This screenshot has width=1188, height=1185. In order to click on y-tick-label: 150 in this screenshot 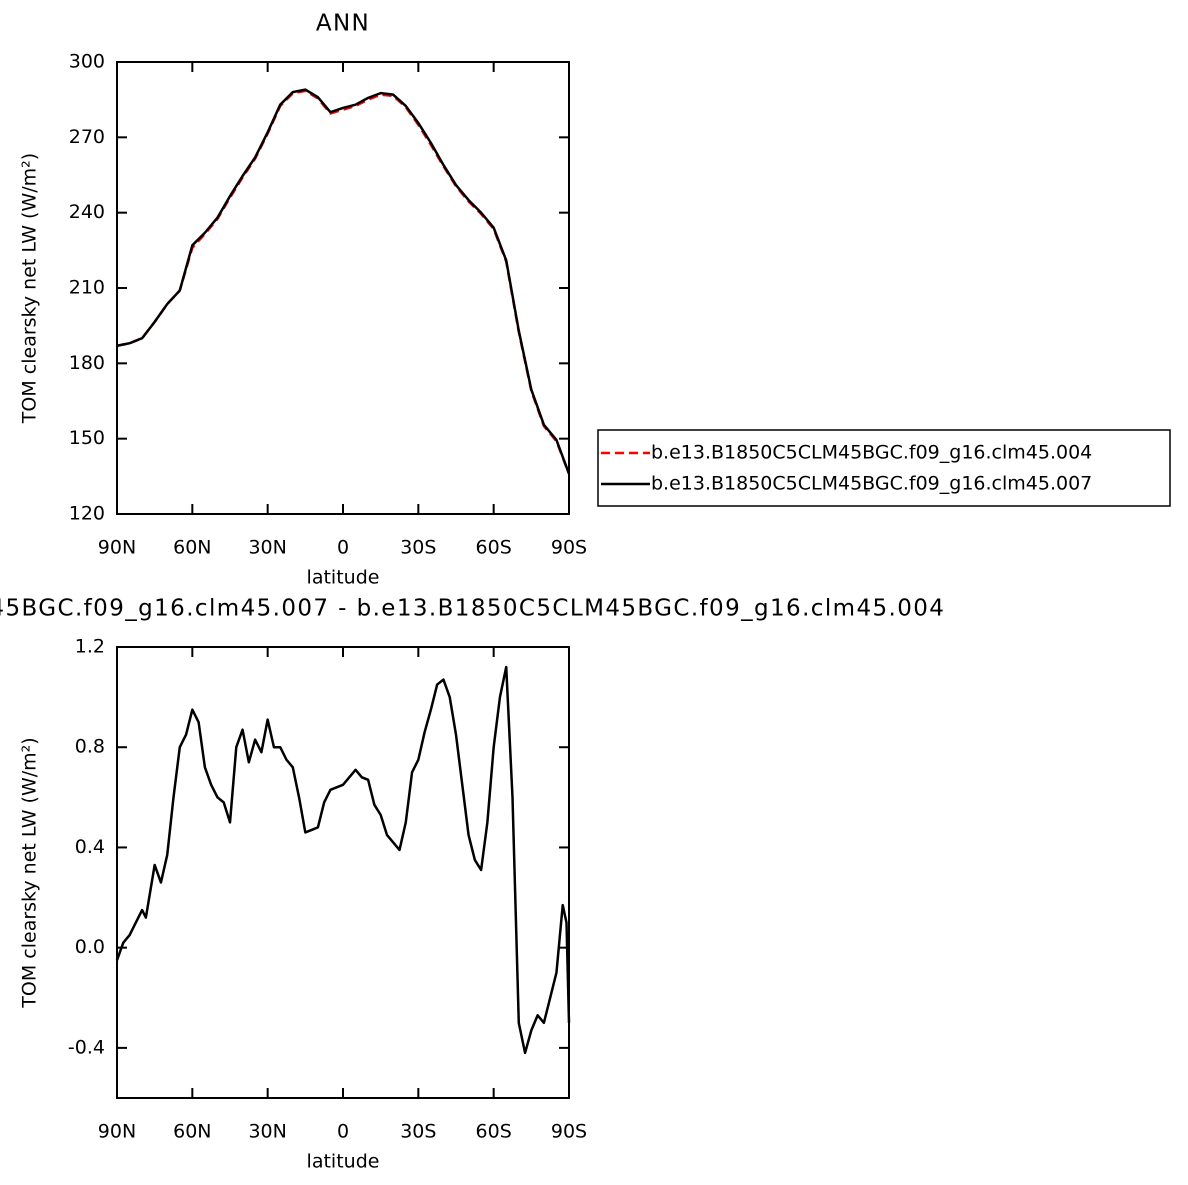, I will do `click(87, 438)`.